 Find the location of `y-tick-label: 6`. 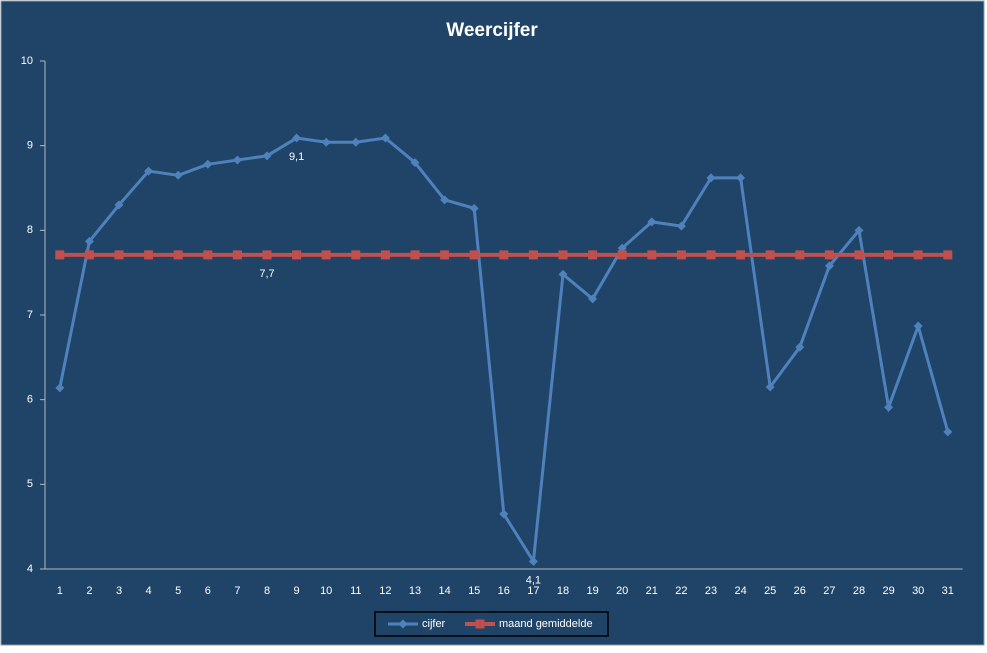

y-tick-label: 6 is located at coordinates (30, 400).